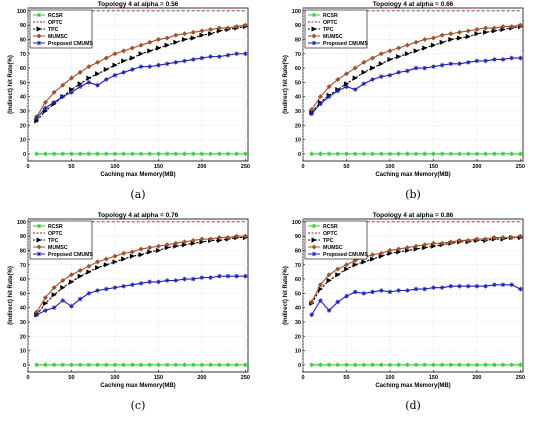 The width and height of the screenshot is (550, 421). Describe the element at coordinates (23, 266) in the screenshot. I see `y-tick-label: 70` at that location.